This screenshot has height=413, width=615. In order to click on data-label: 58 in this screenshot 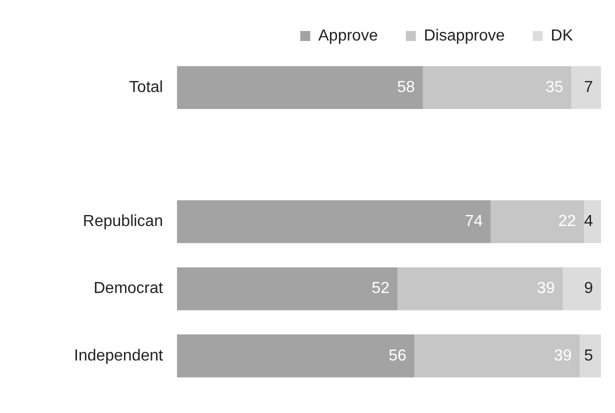, I will do `click(406, 87)`.